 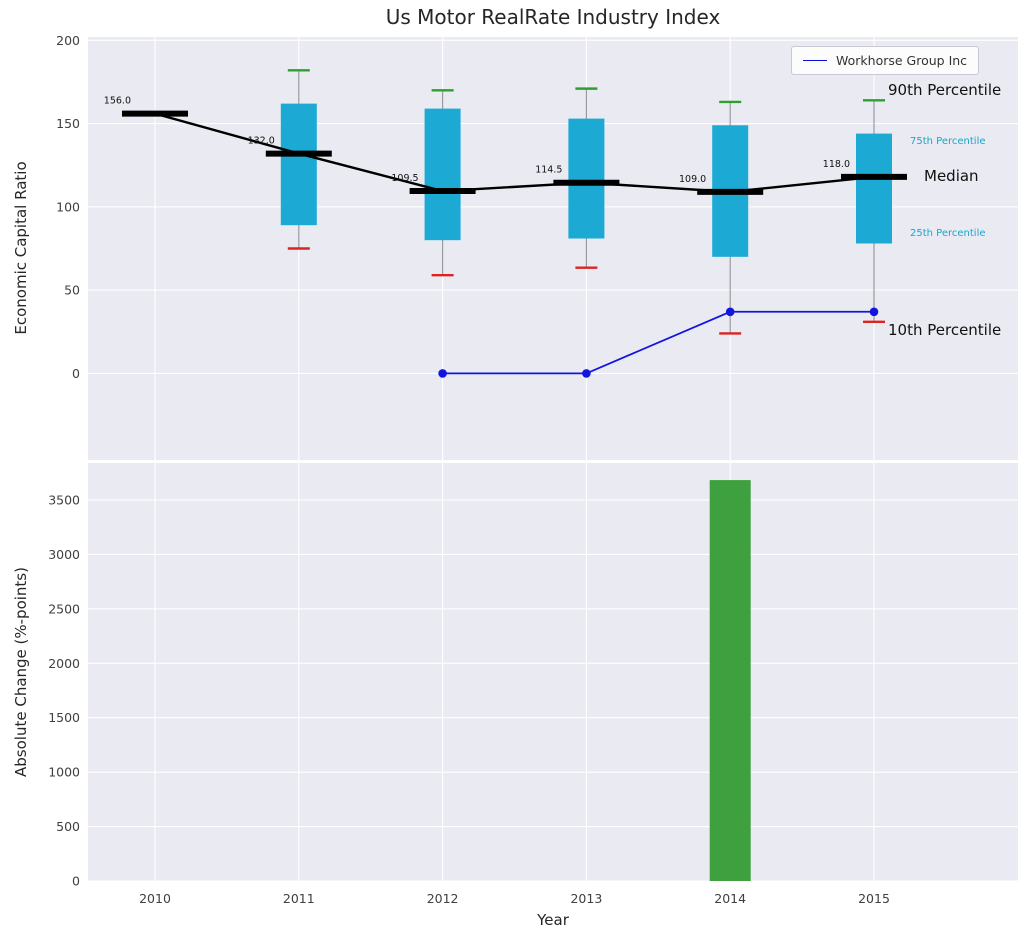 I want to click on x-axis-label: Year, so click(x=553, y=920).